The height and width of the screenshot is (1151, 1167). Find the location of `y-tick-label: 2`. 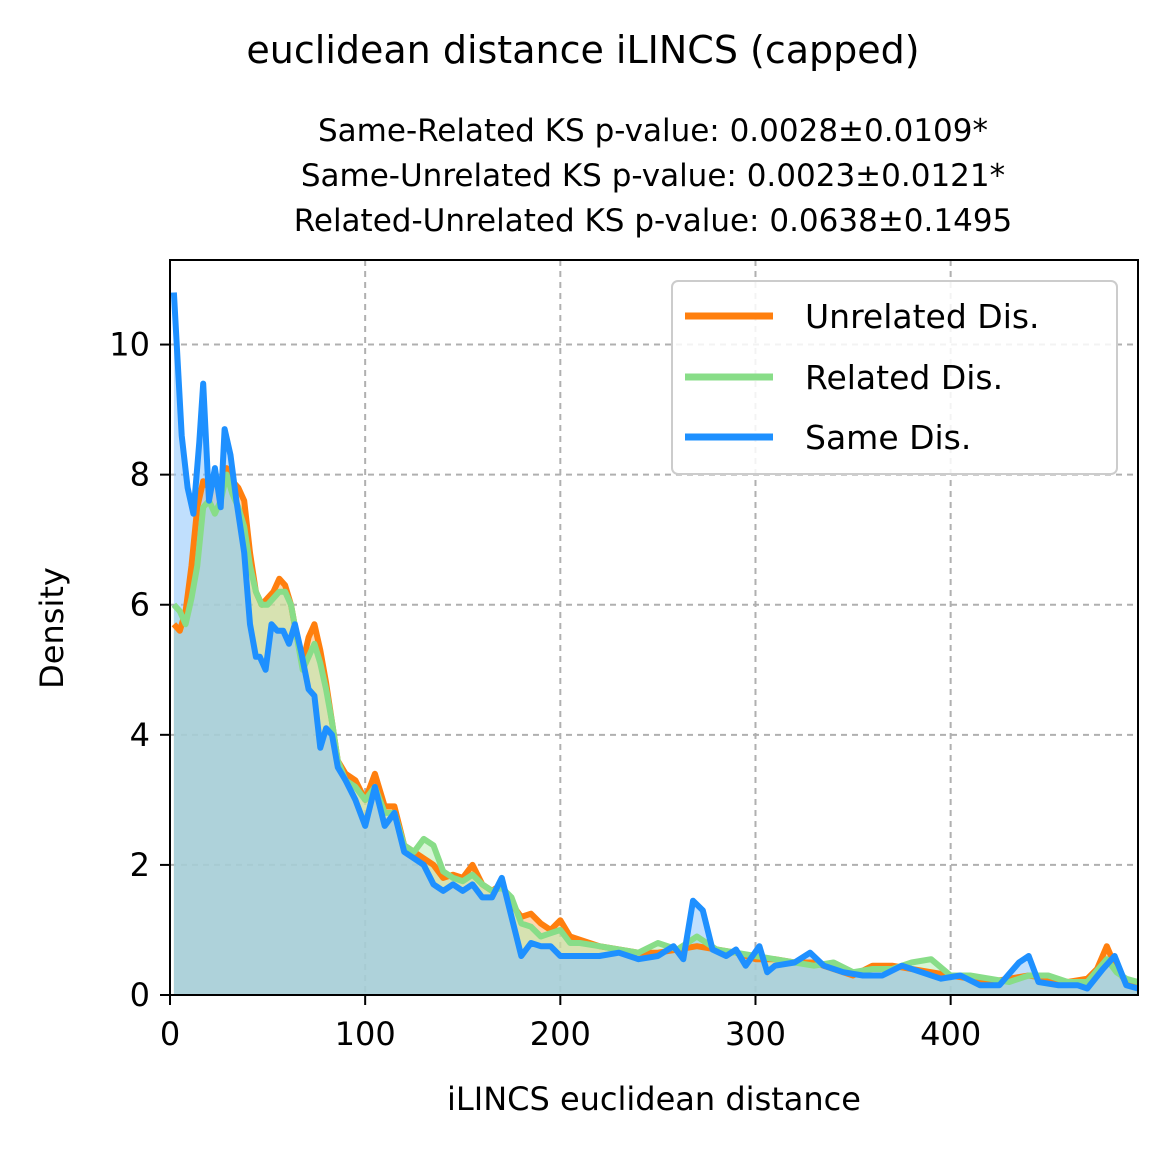

y-tick-label: 2 is located at coordinates (140, 865).